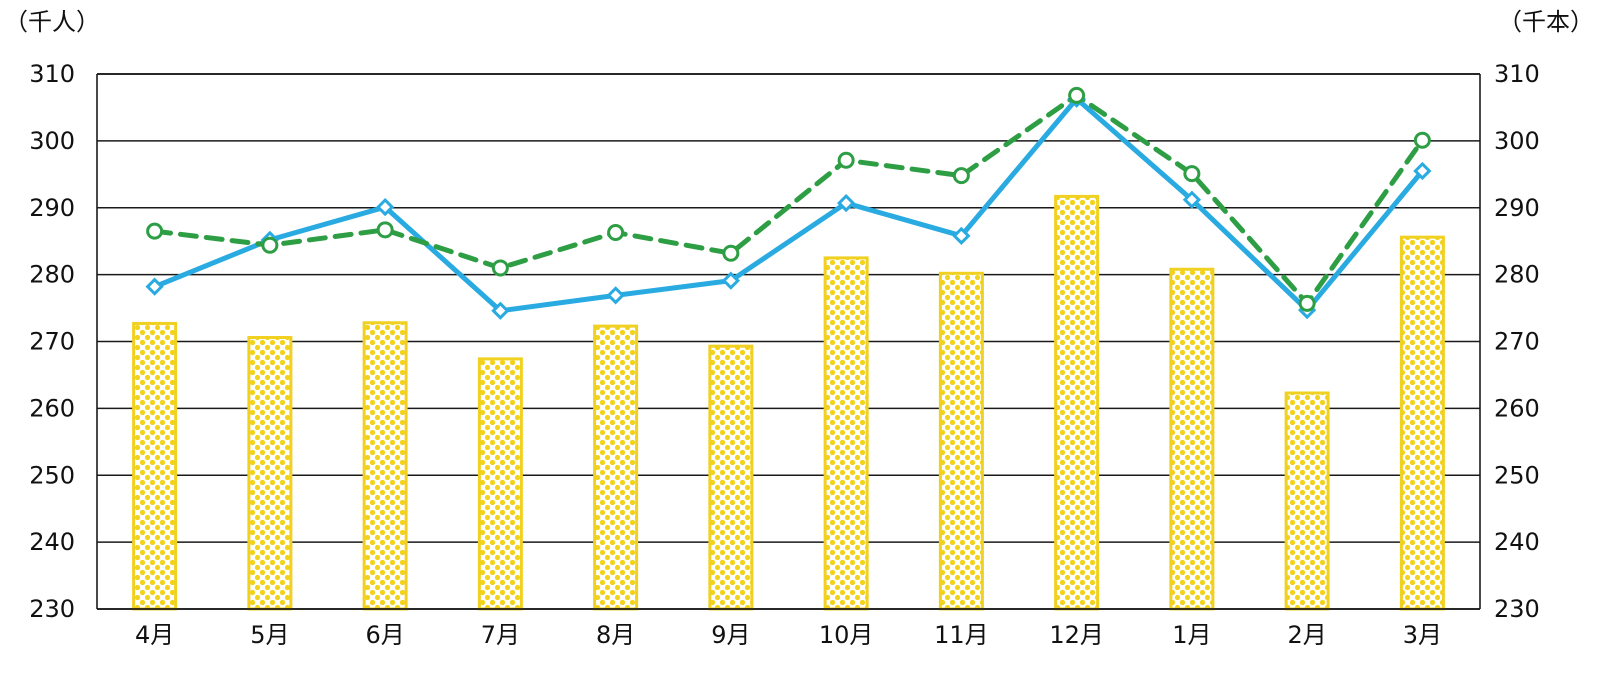 The image size is (1598, 676). I want to click on right-tick-label: 300, so click(1517, 141).